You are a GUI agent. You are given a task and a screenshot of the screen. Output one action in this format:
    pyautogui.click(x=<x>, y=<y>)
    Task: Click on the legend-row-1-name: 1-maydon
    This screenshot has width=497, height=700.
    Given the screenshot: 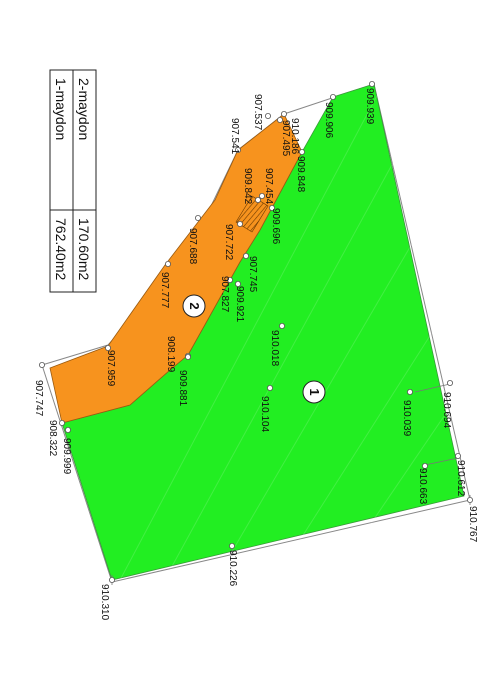 What is the action you would take?
    pyautogui.click(x=61, y=109)
    